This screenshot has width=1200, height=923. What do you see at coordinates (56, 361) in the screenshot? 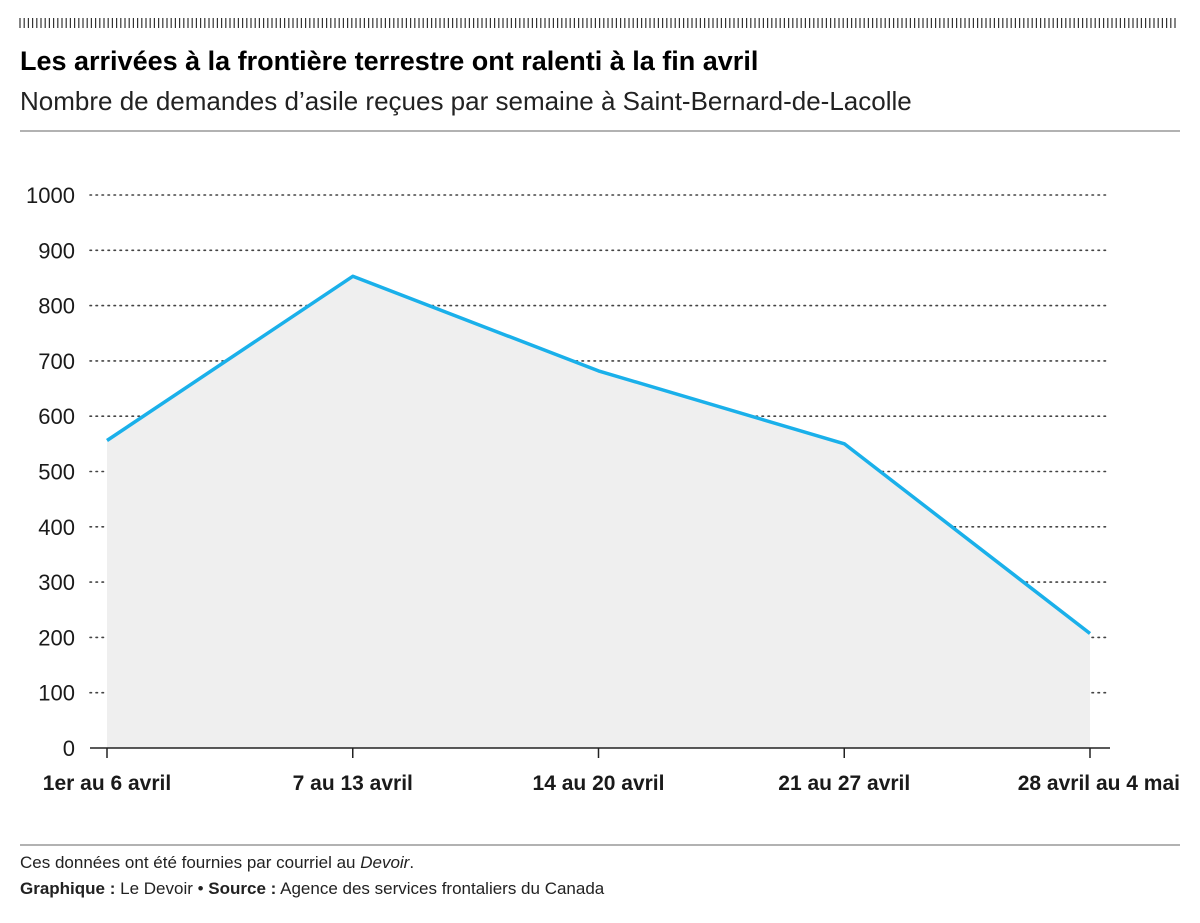
I see `y-tick-label: 700` at bounding box center [56, 361].